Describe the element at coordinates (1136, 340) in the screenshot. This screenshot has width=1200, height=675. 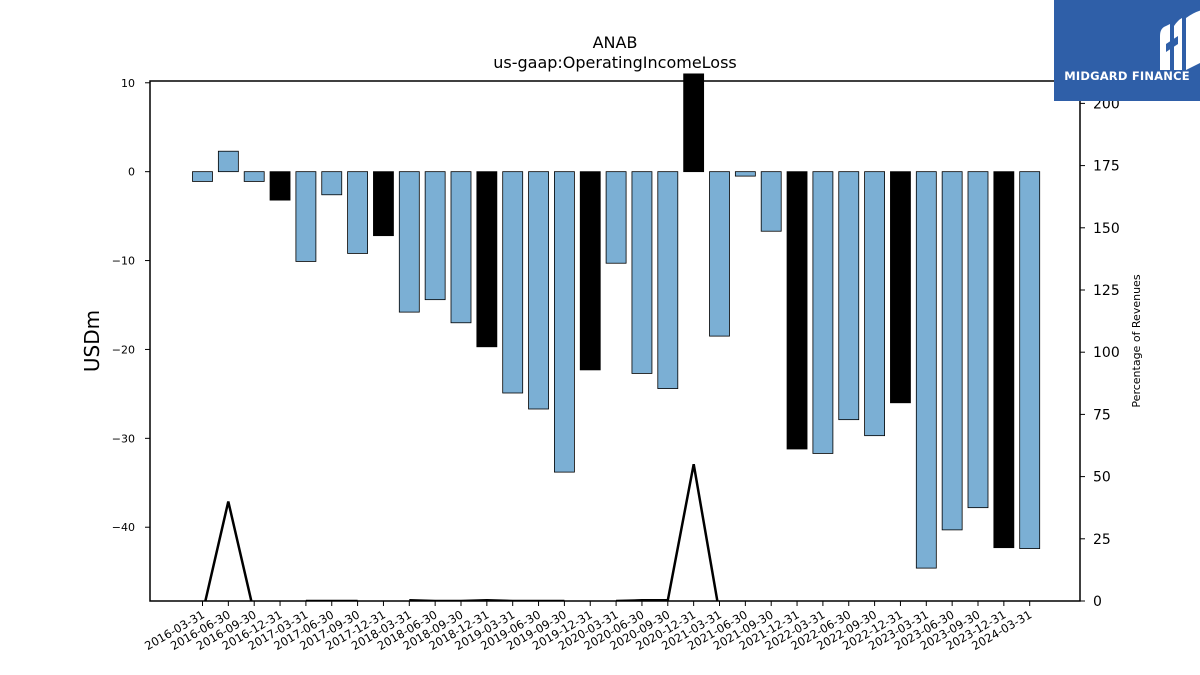
I see `y2-axis-label: Percentage of Revenues` at that location.